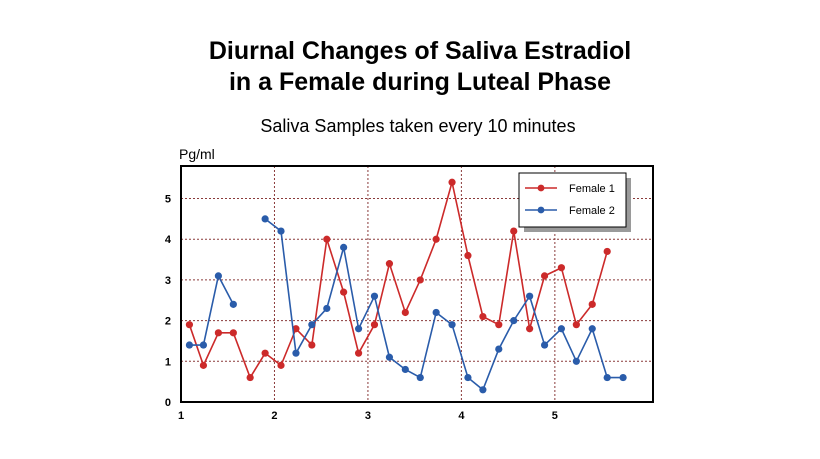 This screenshot has width=820, height=459. Describe the element at coordinates (168, 362) in the screenshot. I see `y-tick-label: 1` at that location.